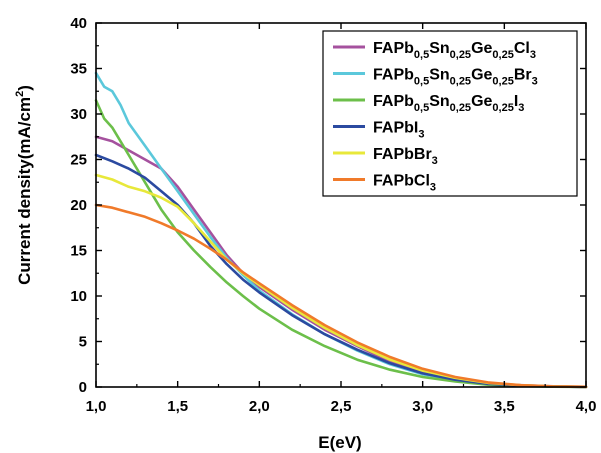 Image resolution: width=601 pixels, height=453 pixels. Describe the element at coordinates (339, 442) in the screenshot. I see `x-axis-title: E(eV)` at that location.